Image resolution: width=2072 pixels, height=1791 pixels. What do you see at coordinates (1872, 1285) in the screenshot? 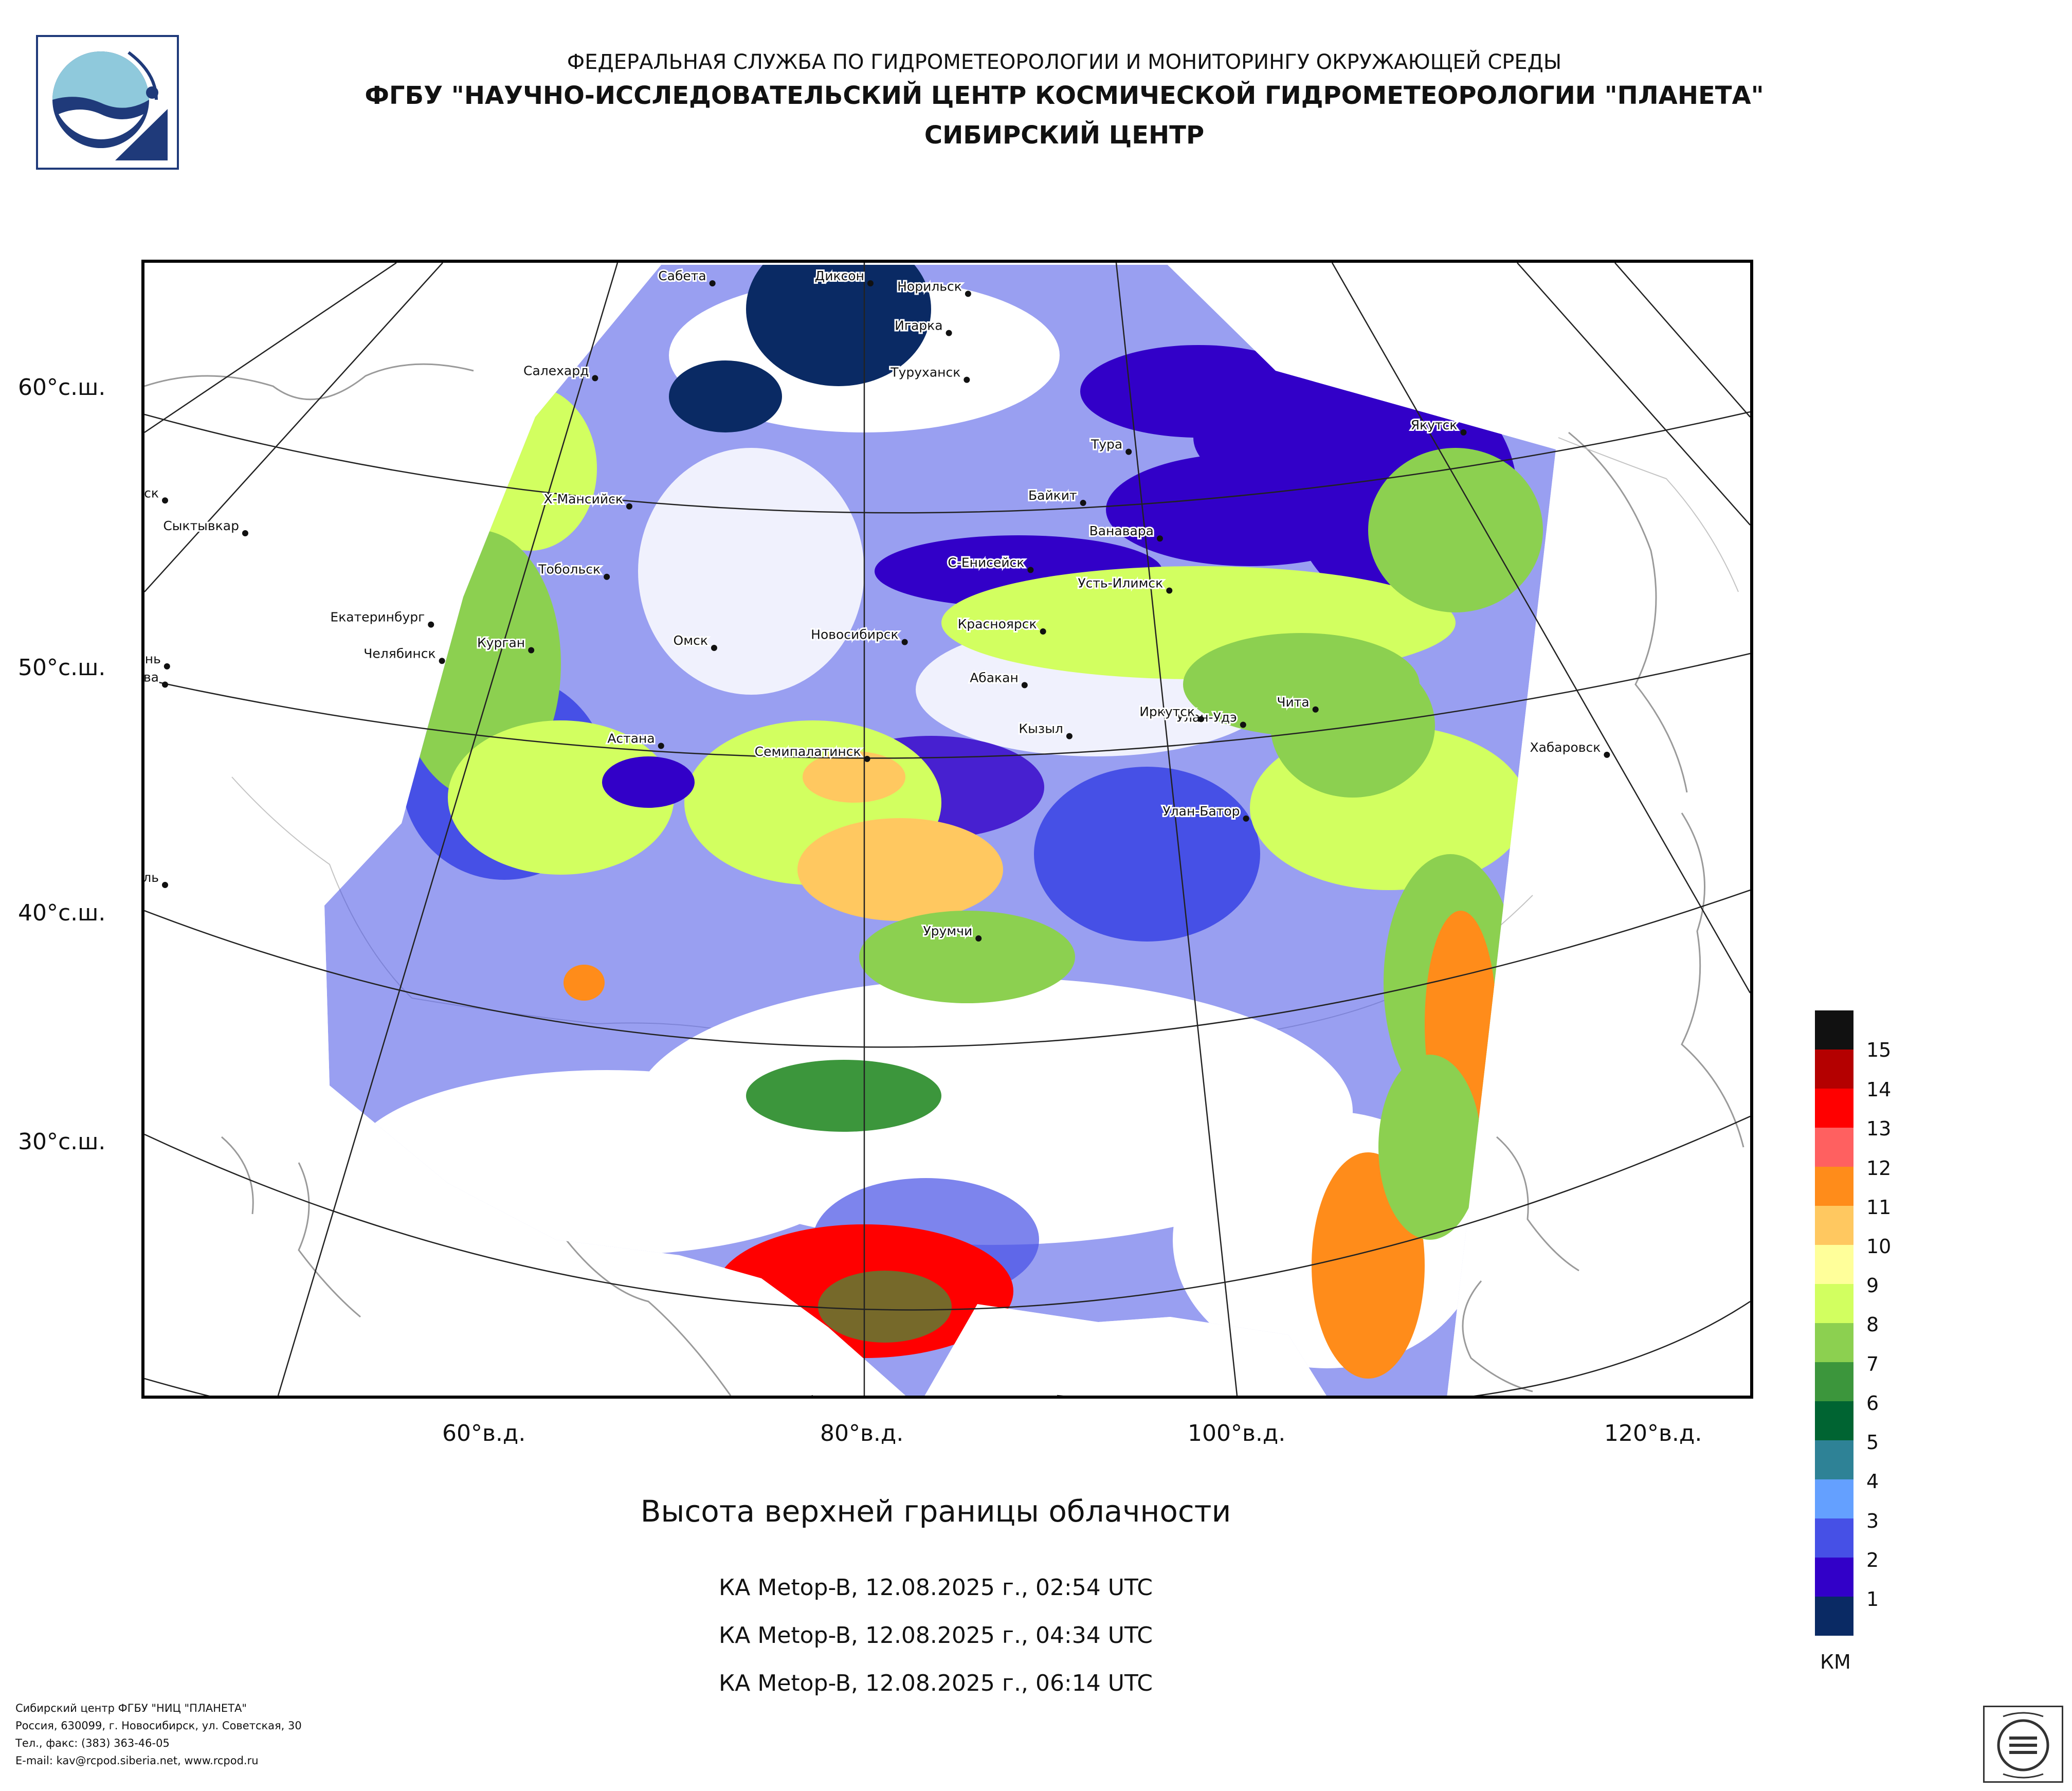
I see `legend-label-9: 9` at bounding box center [1872, 1285].